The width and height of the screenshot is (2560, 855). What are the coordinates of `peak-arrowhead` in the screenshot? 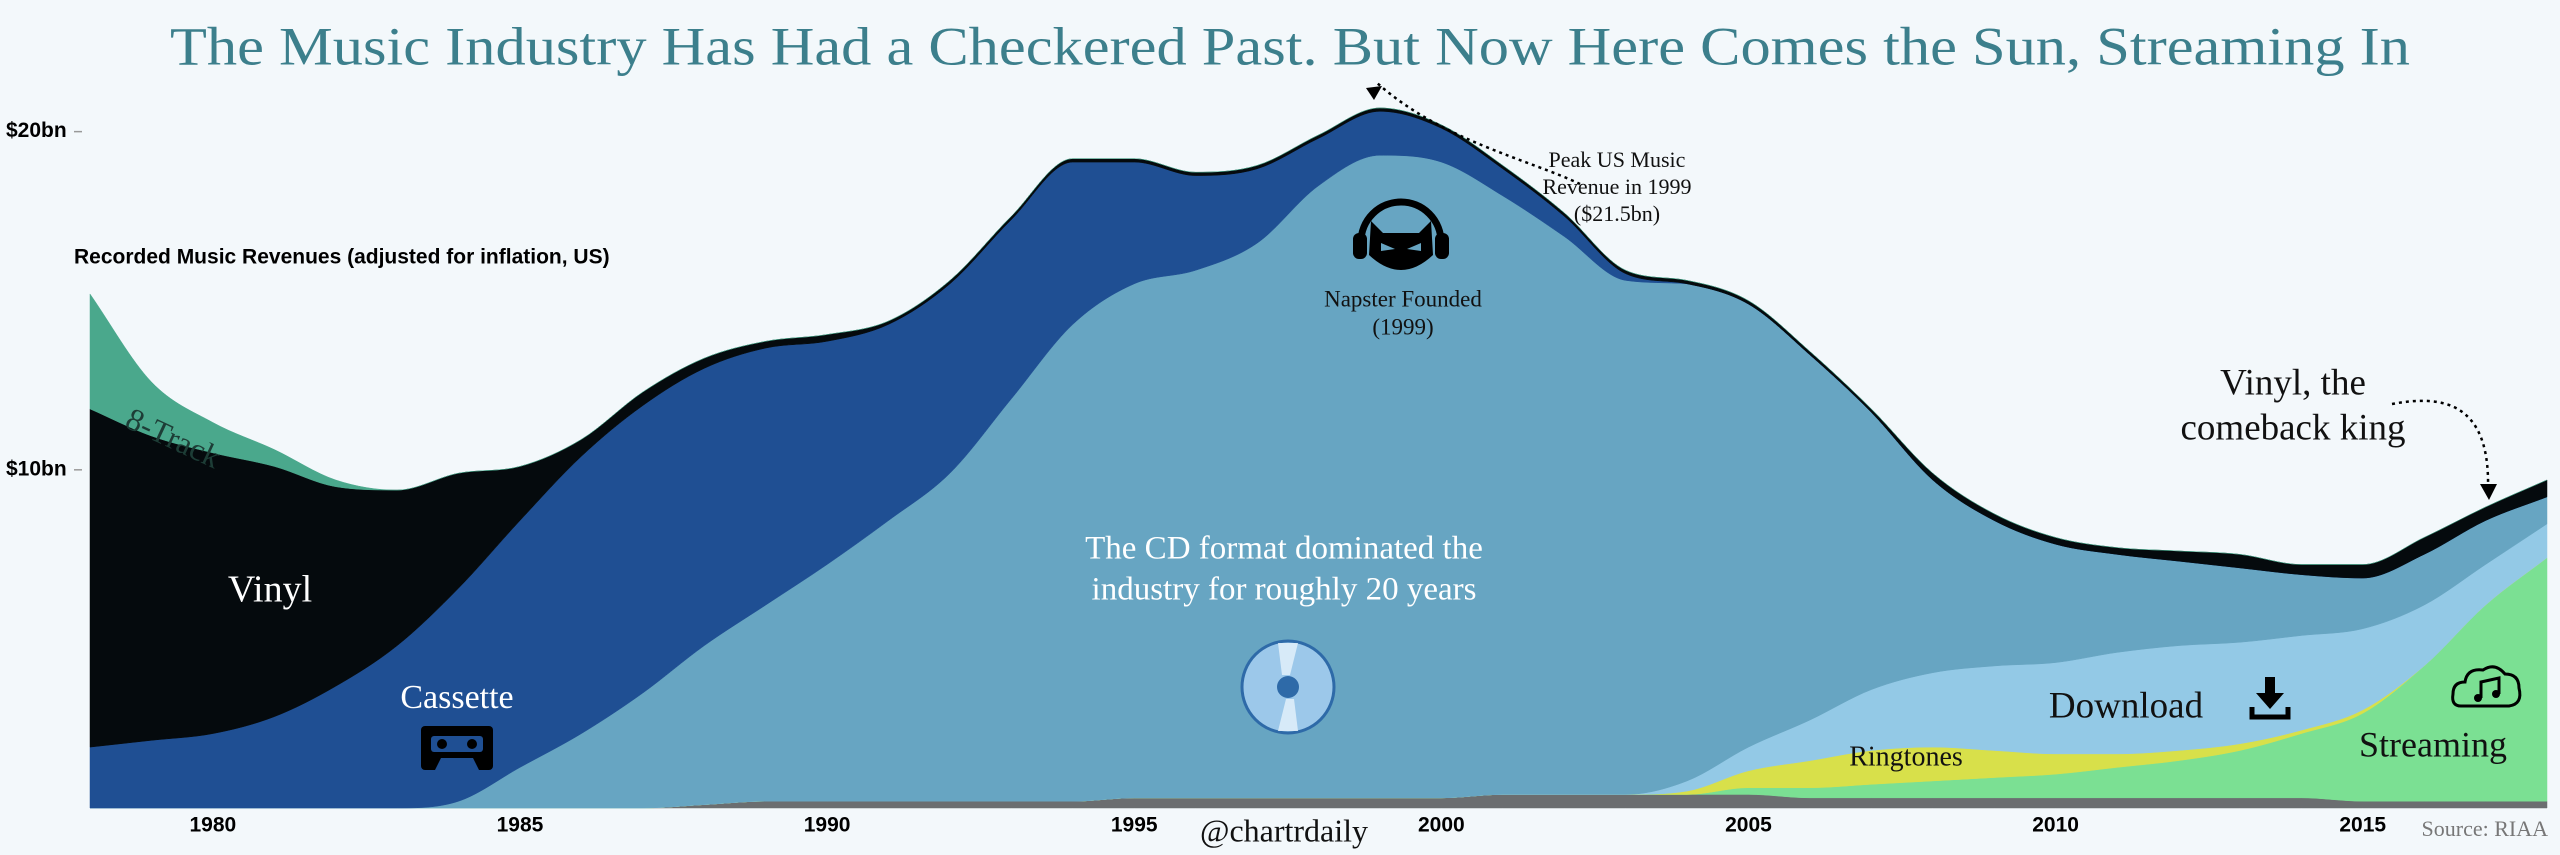 It's located at (1374, 93).